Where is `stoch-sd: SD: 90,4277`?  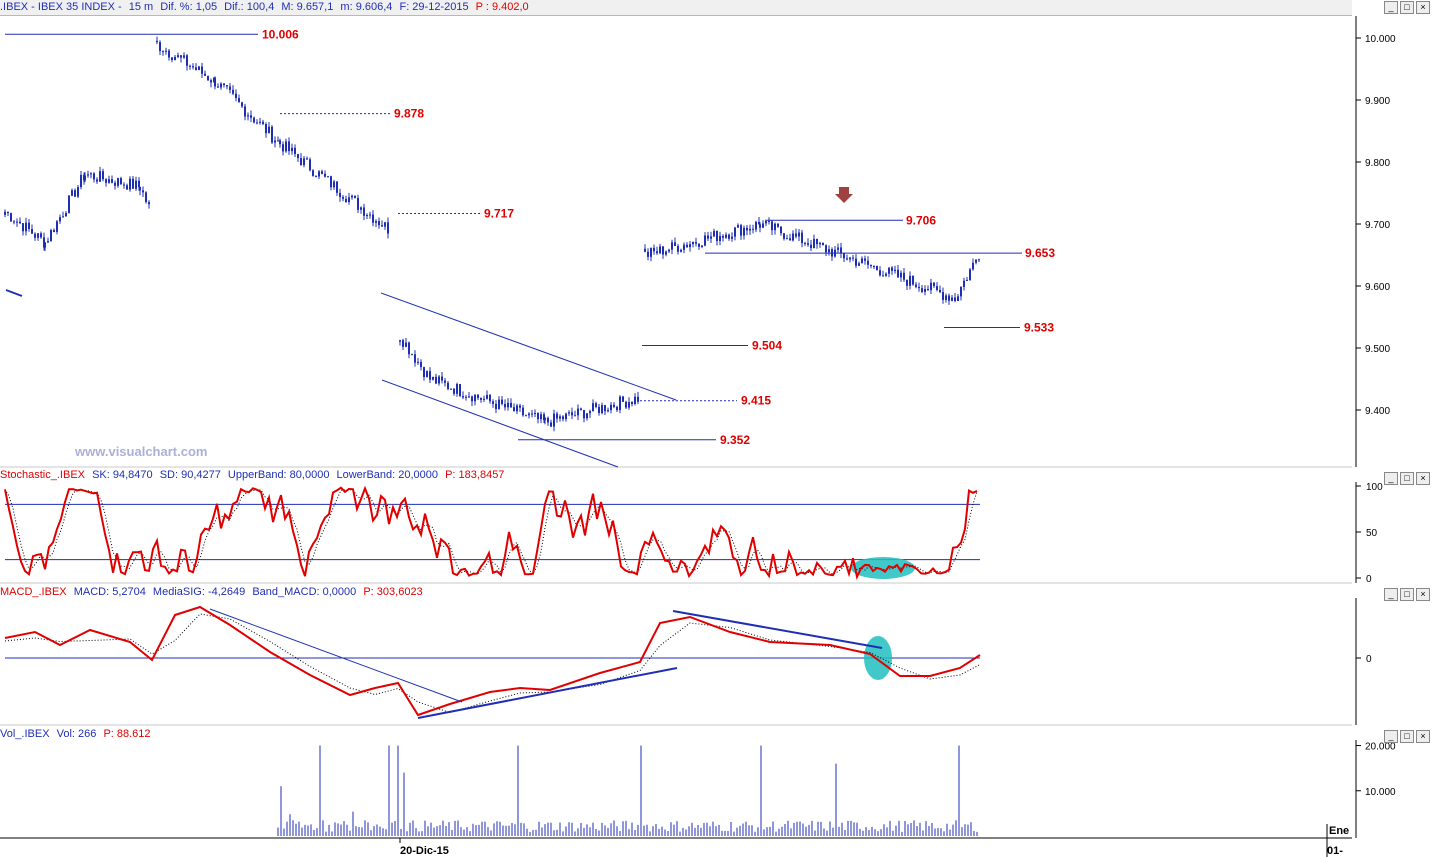 stoch-sd: SD: 90,4277 is located at coordinates (190, 475).